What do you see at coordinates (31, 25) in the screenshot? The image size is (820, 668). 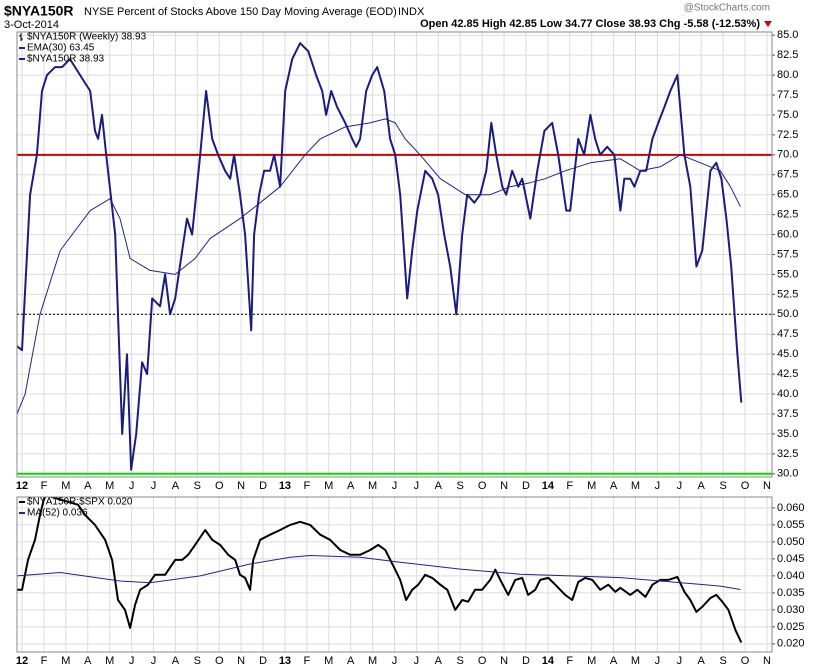 I see `date: 3-Oct-2014` at bounding box center [31, 25].